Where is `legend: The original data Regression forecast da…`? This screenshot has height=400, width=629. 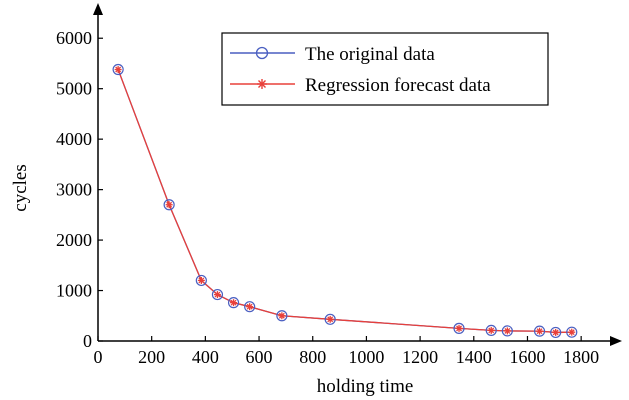
legend: The original data Regression forecast da… is located at coordinates (385, 69).